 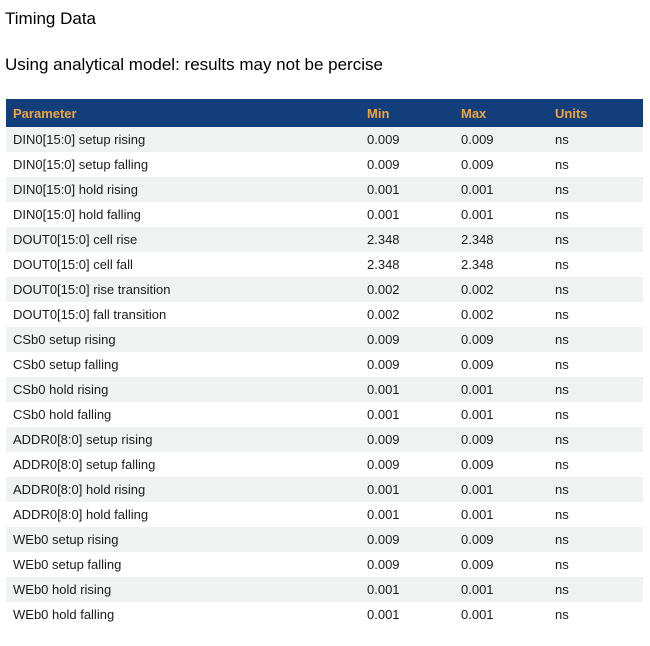 I want to click on table-header-row: Parameter Min Max Units, so click(x=324, y=113).